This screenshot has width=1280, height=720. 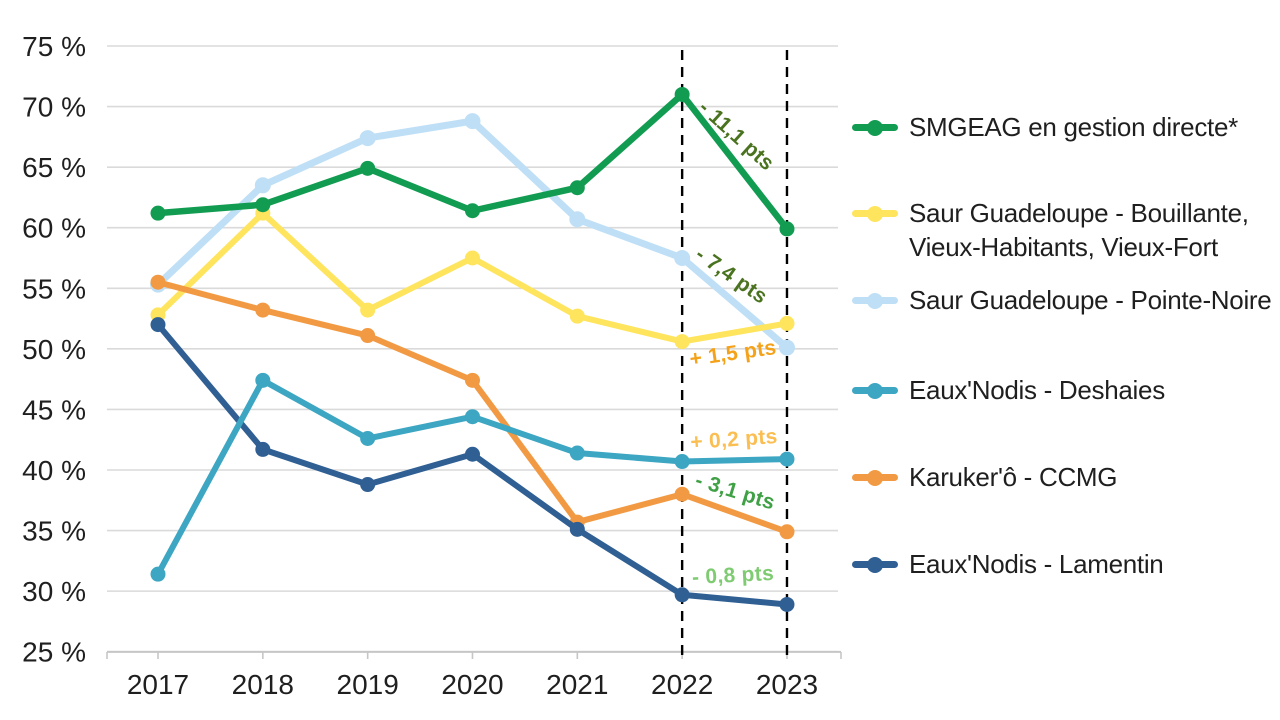 What do you see at coordinates (577, 684) in the screenshot?
I see `x-tick-label: 2021` at bounding box center [577, 684].